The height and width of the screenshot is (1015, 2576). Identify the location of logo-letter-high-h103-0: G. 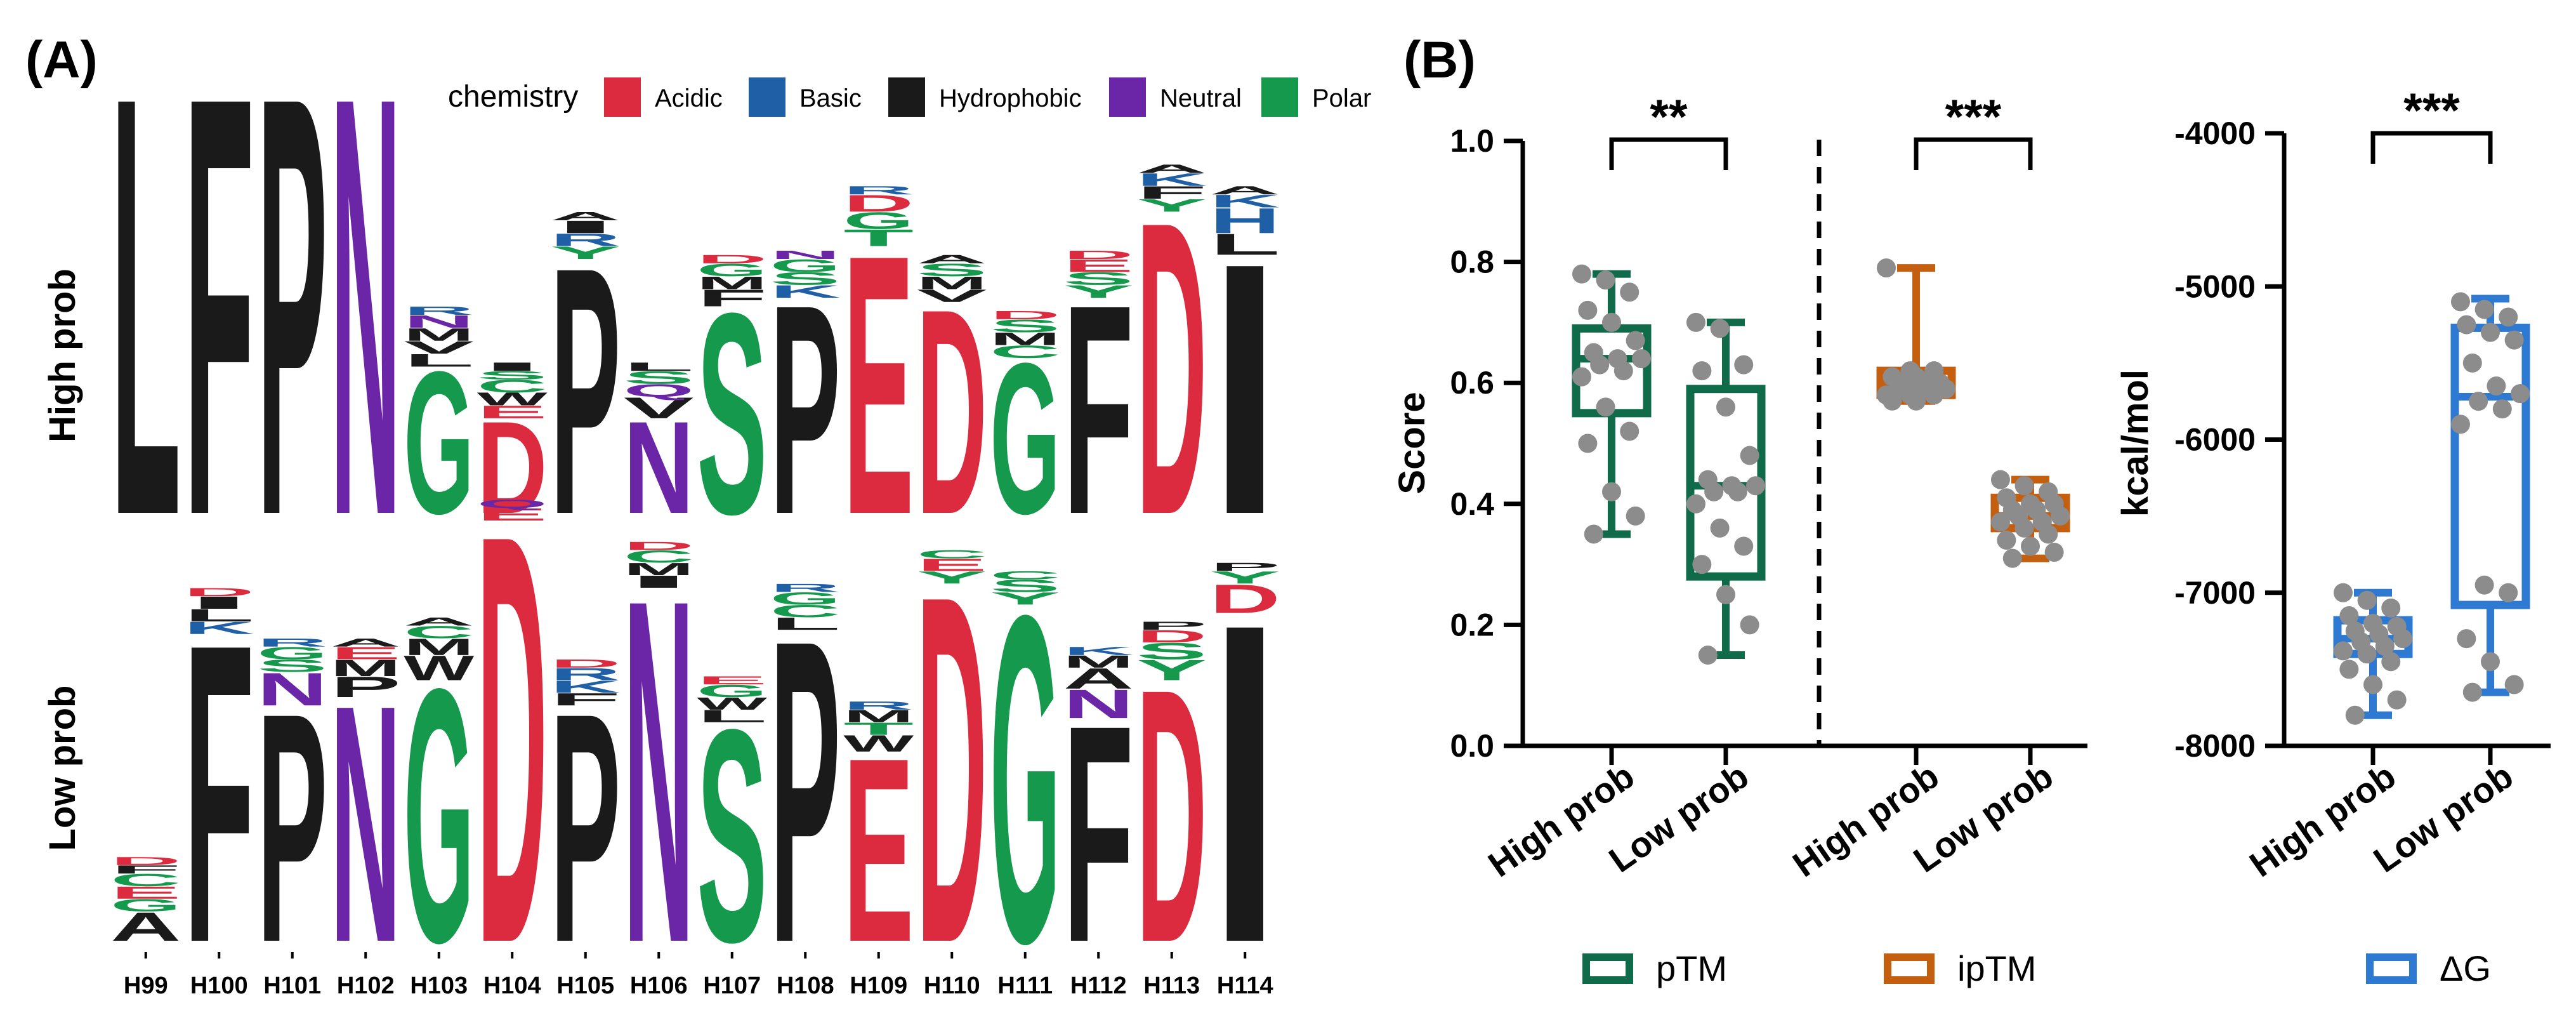
(439, 443).